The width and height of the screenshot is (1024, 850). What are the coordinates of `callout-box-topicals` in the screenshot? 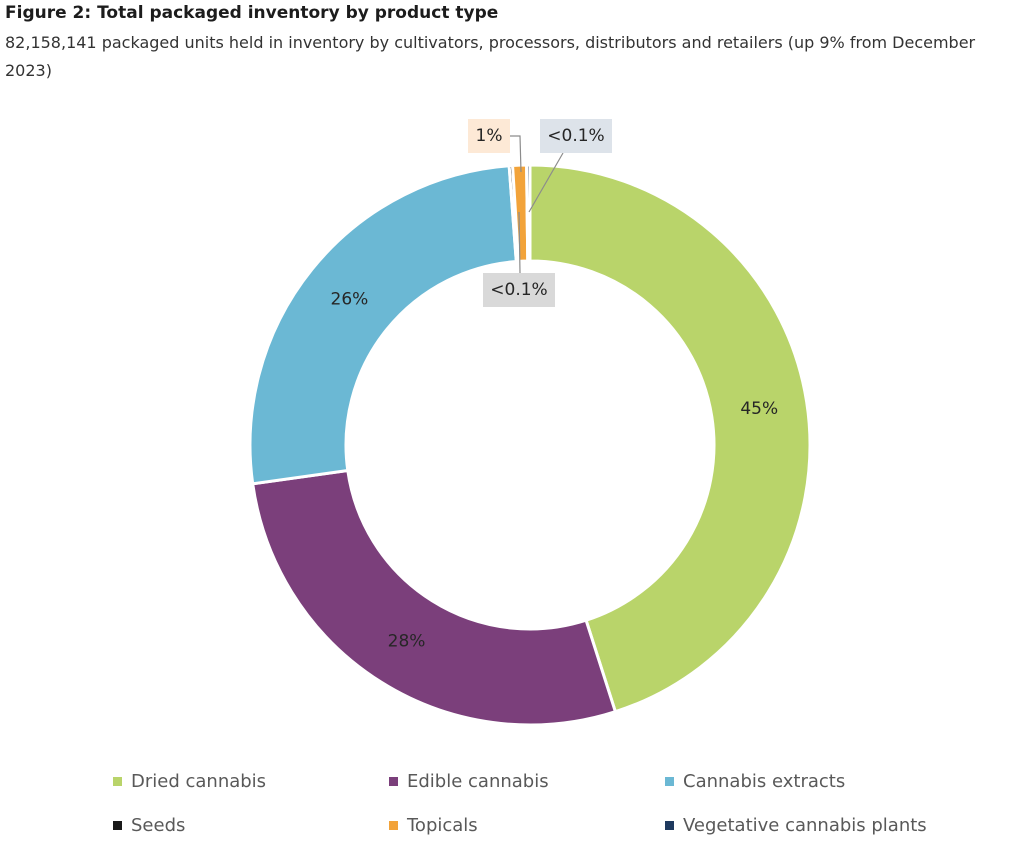 It's located at (489, 136).